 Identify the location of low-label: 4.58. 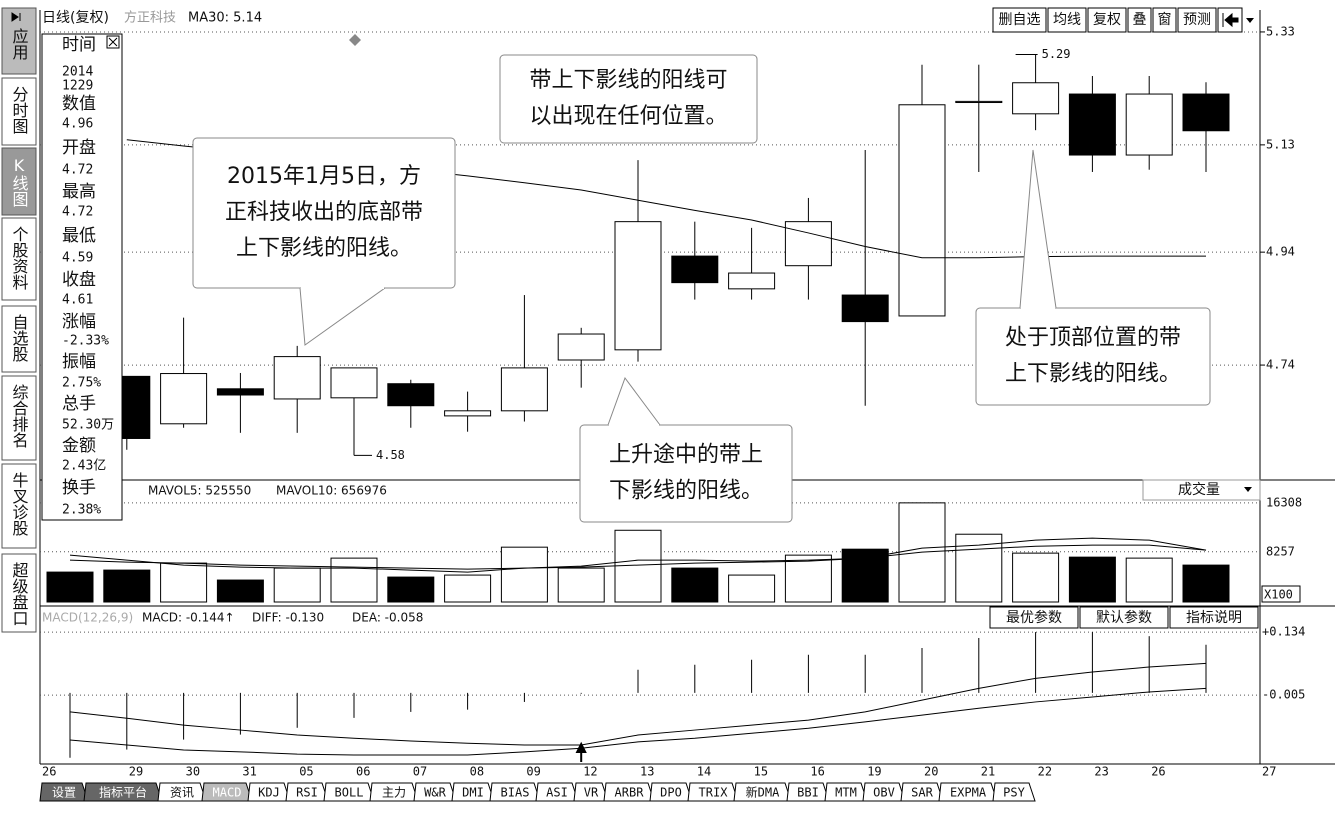
(390, 455).